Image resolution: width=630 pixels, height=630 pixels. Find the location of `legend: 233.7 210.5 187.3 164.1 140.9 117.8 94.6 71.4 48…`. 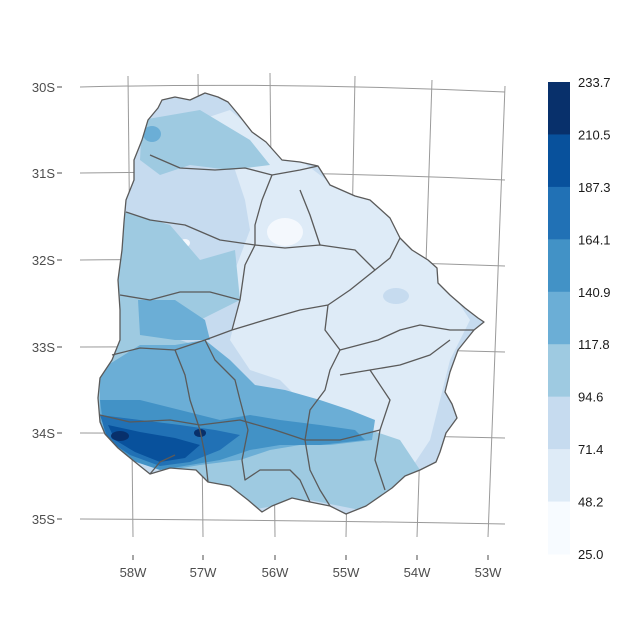

legend: 233.7 210.5 187.3 164.1 140.9 117.8 94.6 71.4 48… is located at coordinates (579, 318).